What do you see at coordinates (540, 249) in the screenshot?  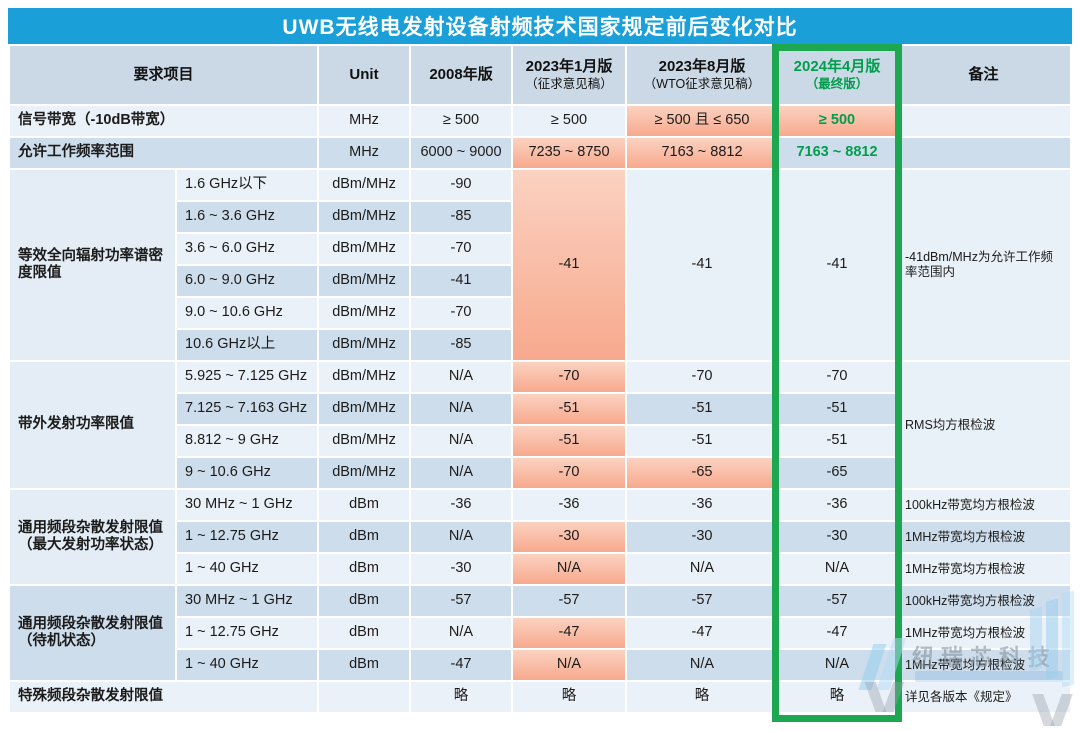 I see `table-row: 3.6 ~ 6.0 GHz dBm/MHz -70` at bounding box center [540, 249].